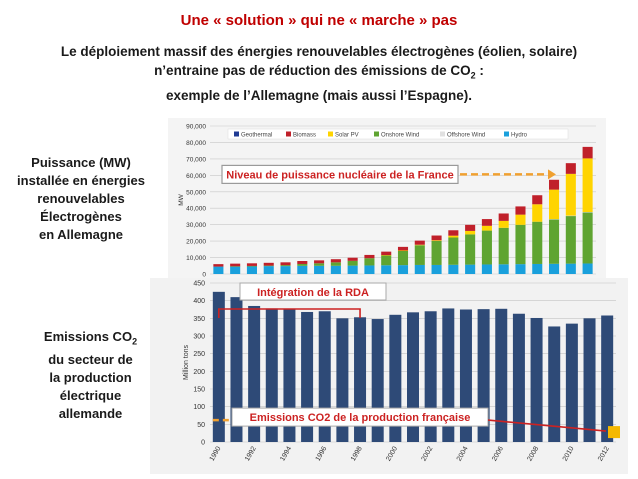 The image size is (638, 479). Describe the element at coordinates (289, 313) in the screenshot. I see `rda-bracket` at that location.